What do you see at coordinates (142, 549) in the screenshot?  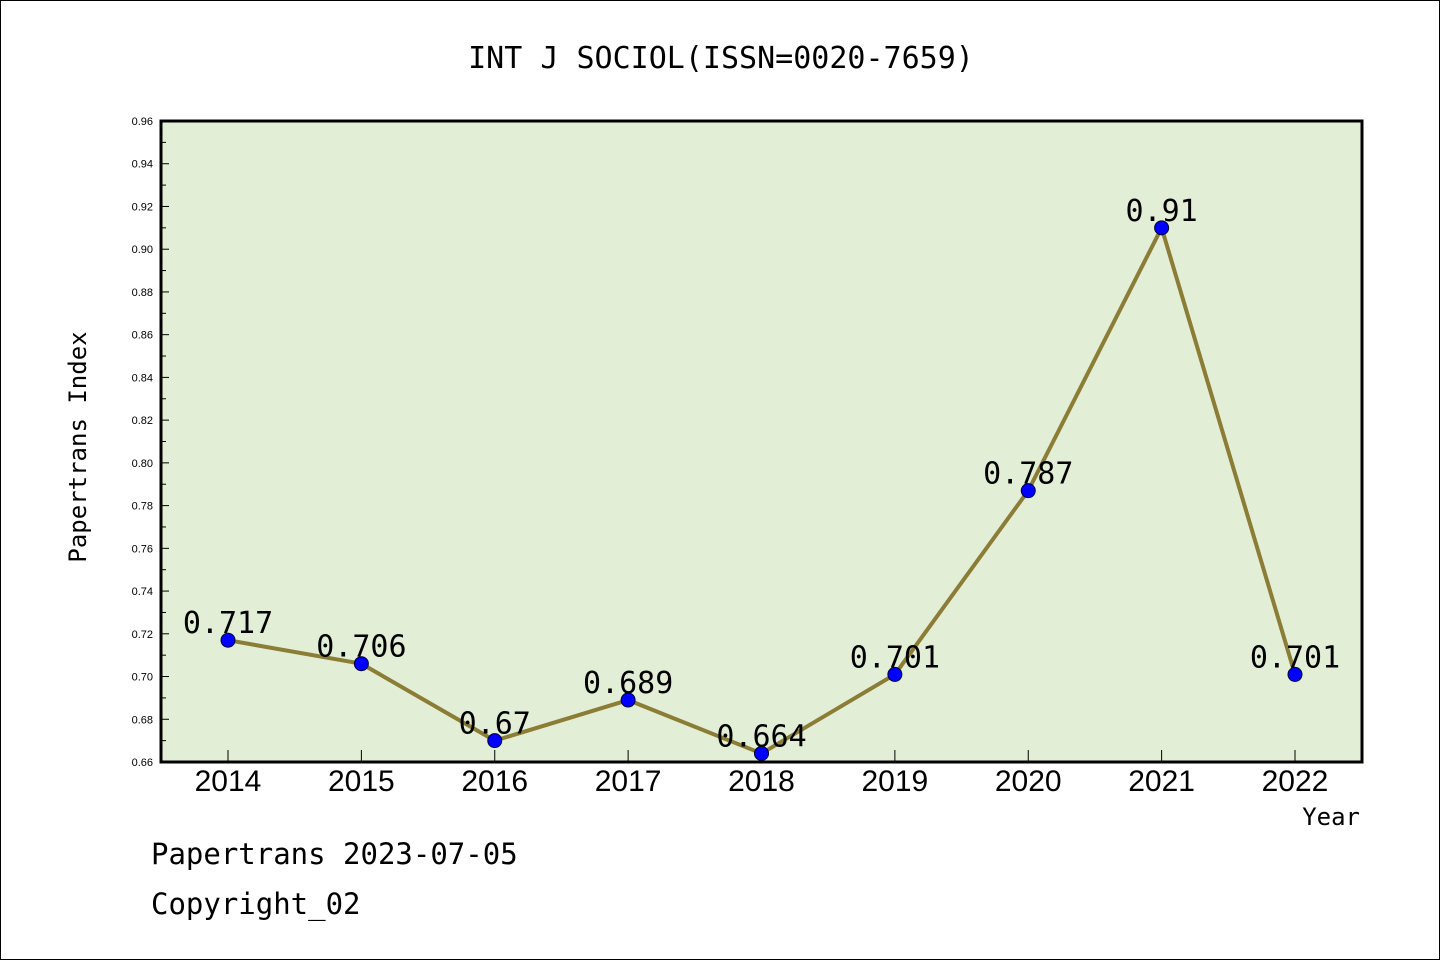 I see `y-tick-label: 0.76` at bounding box center [142, 549].